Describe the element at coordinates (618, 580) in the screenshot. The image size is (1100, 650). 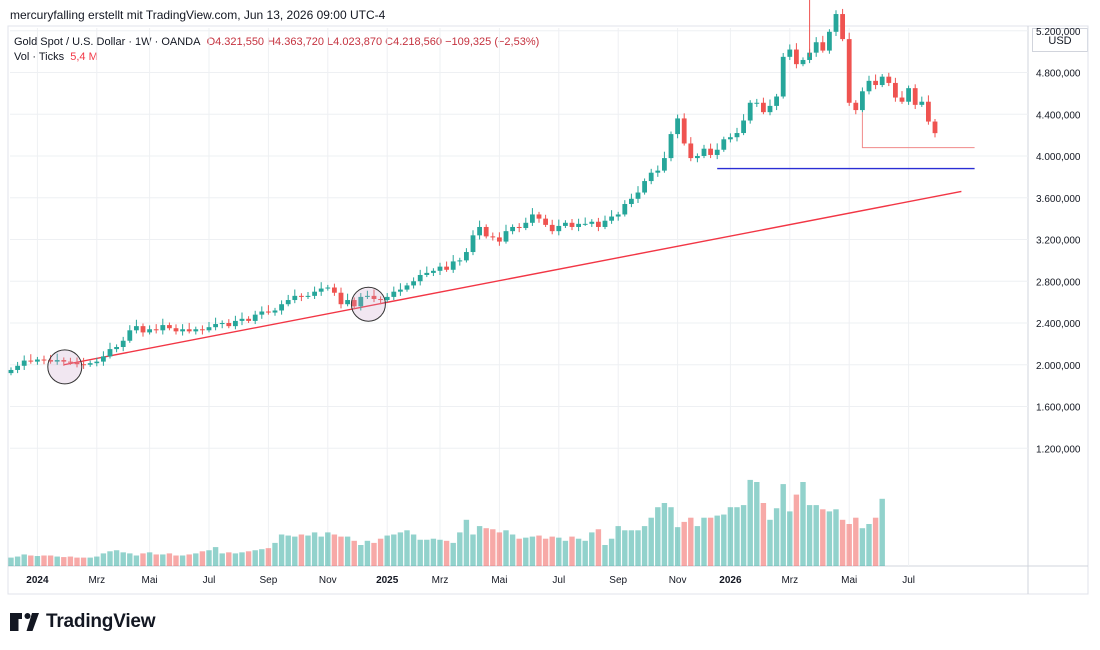
I see `time-tick-label: Sep` at that location.